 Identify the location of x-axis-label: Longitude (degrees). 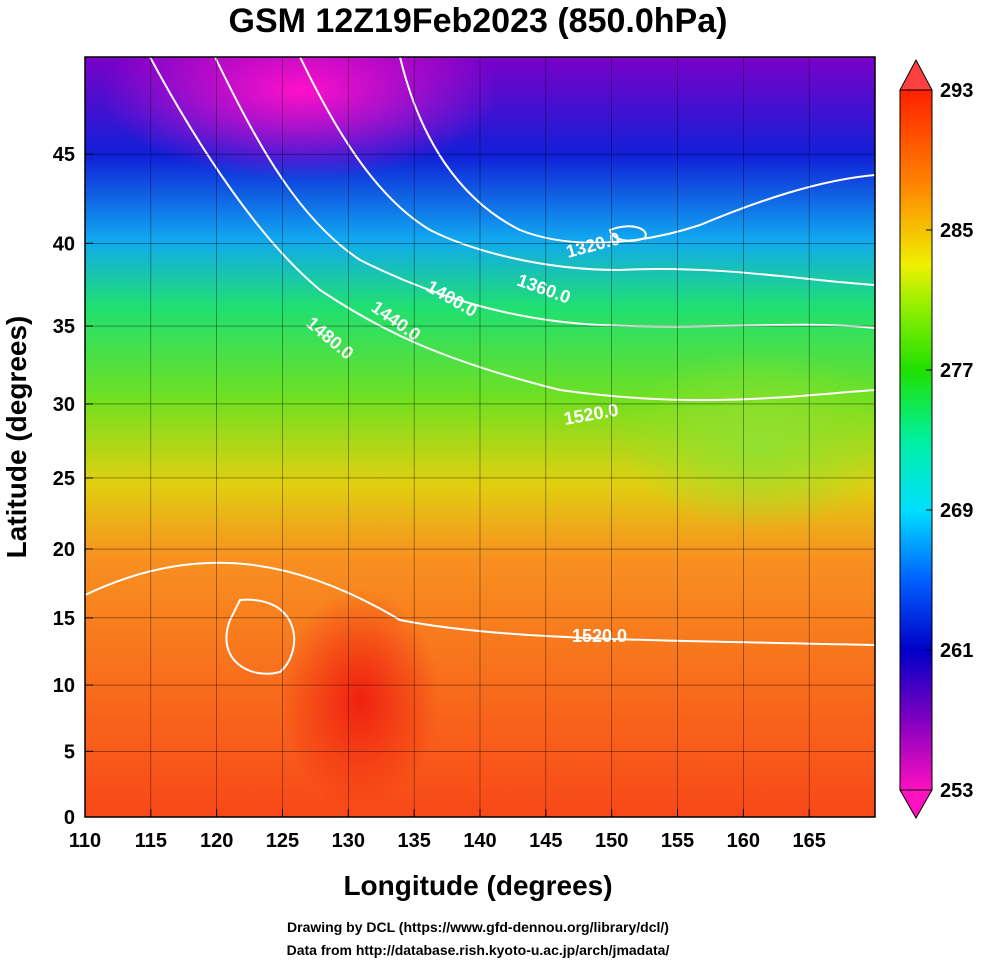
(477, 885).